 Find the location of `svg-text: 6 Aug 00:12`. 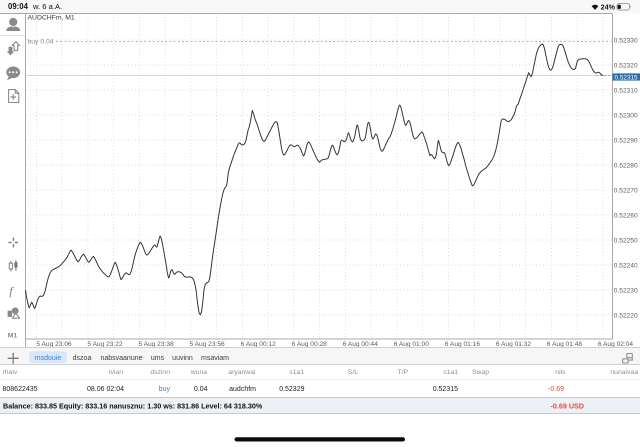

svg-text: 6 Aug 00:12 is located at coordinates (259, 344).